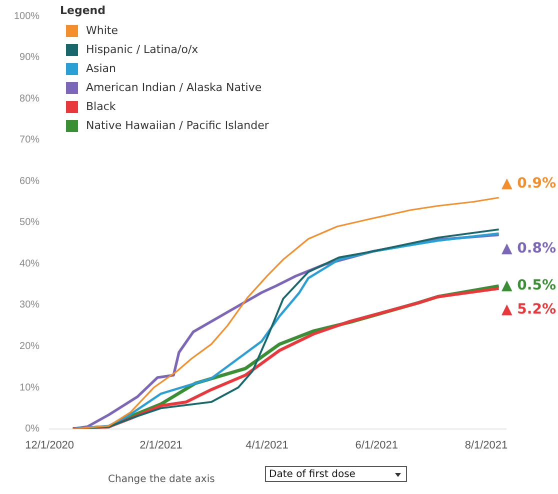  I want to click on x-tick-label: 4/1/2021, so click(267, 445).